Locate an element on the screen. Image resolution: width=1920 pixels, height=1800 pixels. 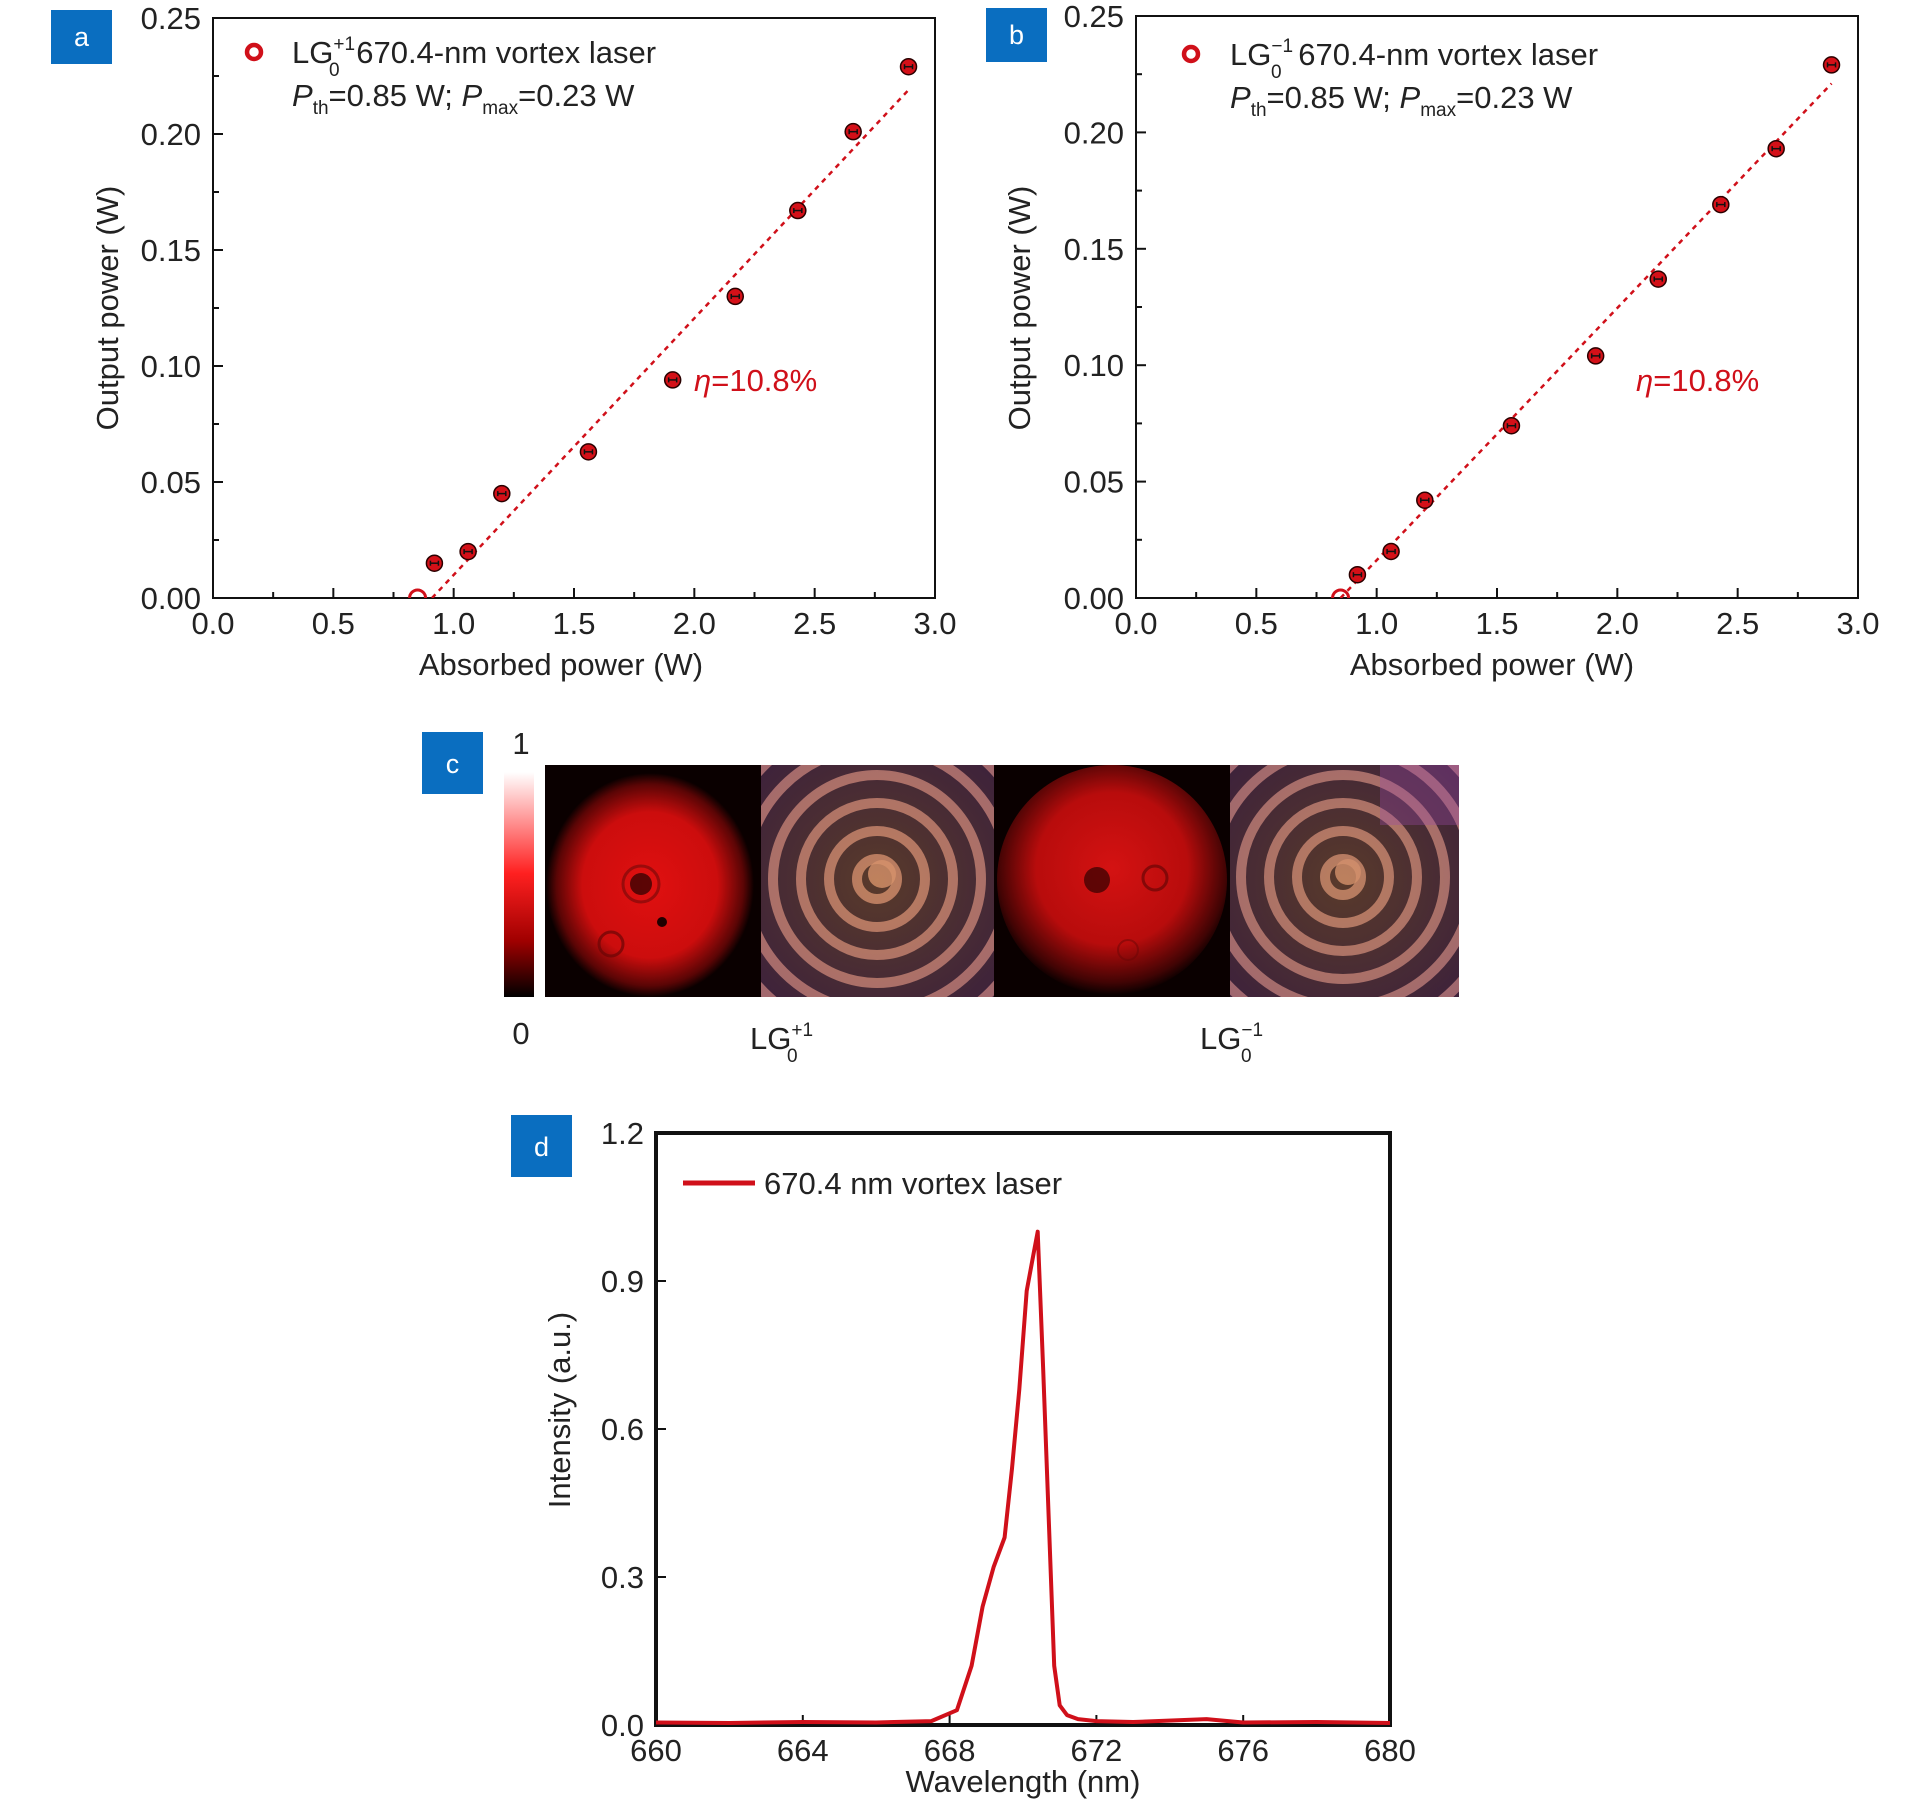
panel-b-y-tick-label: 0.05 is located at coordinates (1094, 482).